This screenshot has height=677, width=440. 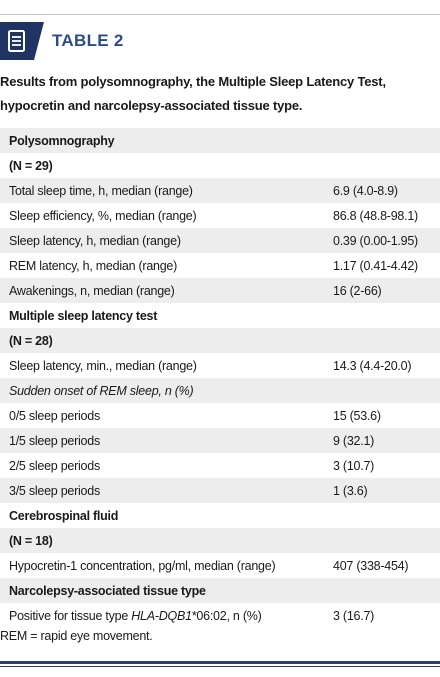 I want to click on row-label: Polysomnography, so click(x=62, y=140).